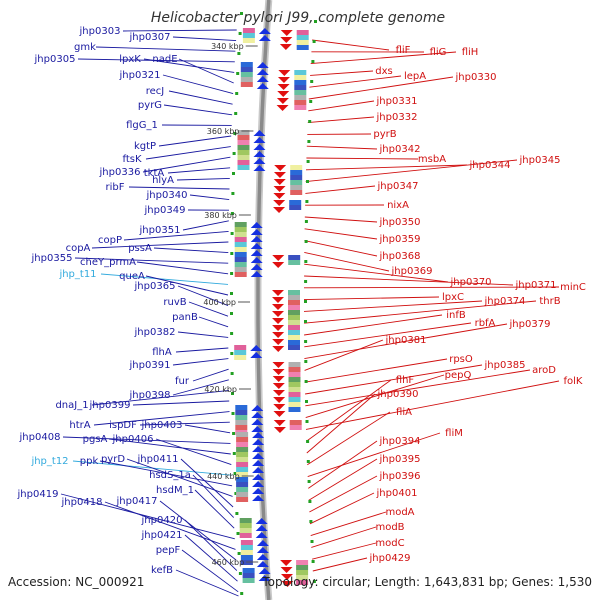  Describe the element at coordinates (162, 425) in the screenshot. I see `gene-label-left: jhp0403` at that location.